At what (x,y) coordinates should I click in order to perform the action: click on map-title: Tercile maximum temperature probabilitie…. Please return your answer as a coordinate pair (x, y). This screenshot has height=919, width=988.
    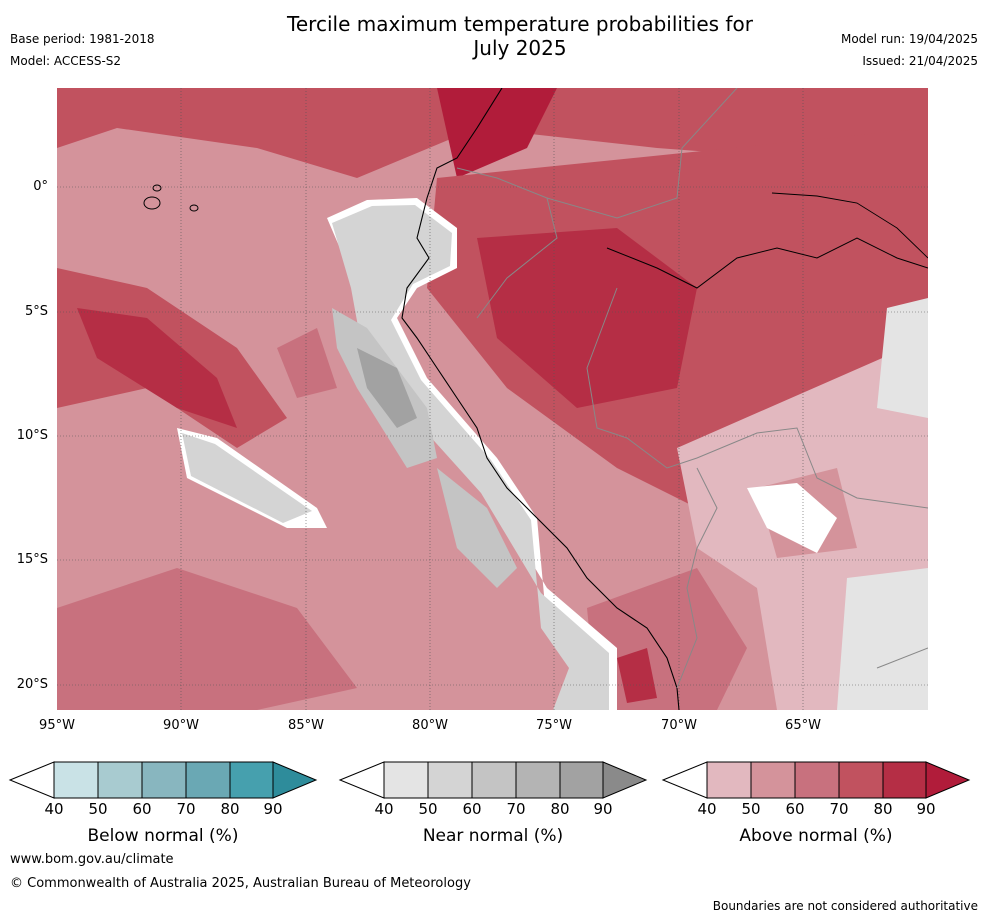
    Looking at the image, I should click on (520, 36).